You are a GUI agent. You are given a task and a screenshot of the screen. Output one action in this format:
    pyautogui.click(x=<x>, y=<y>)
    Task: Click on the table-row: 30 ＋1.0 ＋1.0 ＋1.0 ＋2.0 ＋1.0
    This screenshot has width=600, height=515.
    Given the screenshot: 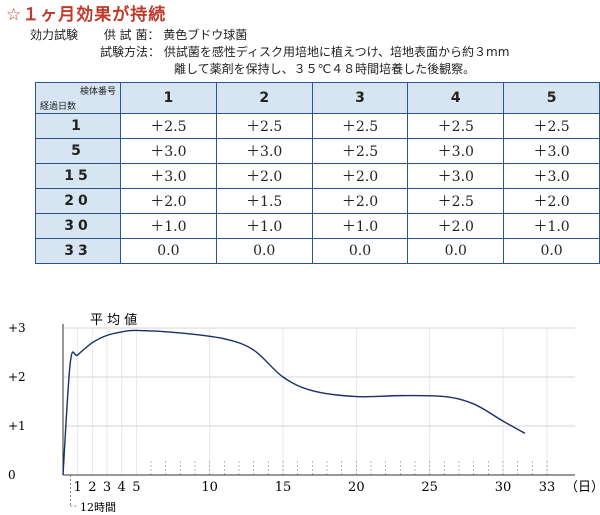 What is the action you would take?
    pyautogui.click(x=317, y=226)
    